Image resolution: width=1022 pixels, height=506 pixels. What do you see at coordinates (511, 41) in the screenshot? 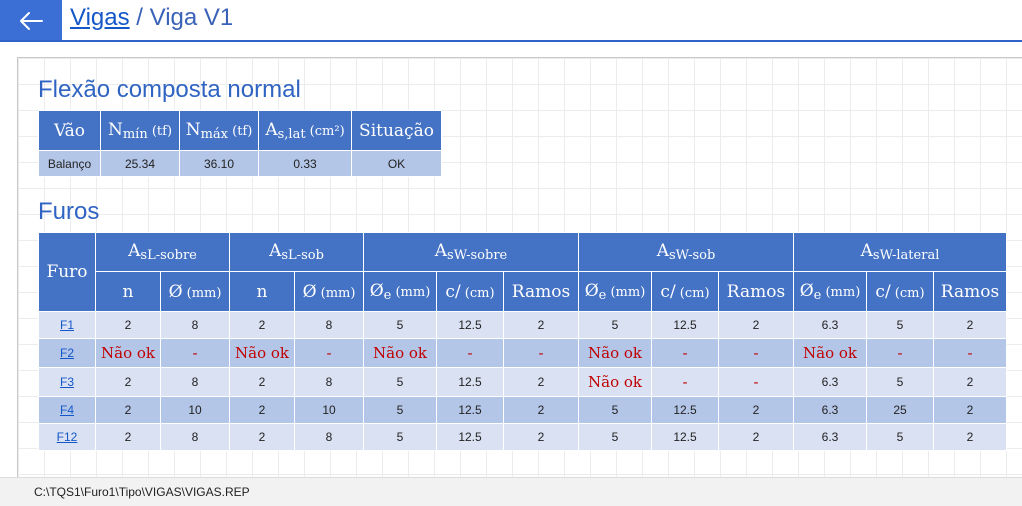
I see `header-divider` at bounding box center [511, 41].